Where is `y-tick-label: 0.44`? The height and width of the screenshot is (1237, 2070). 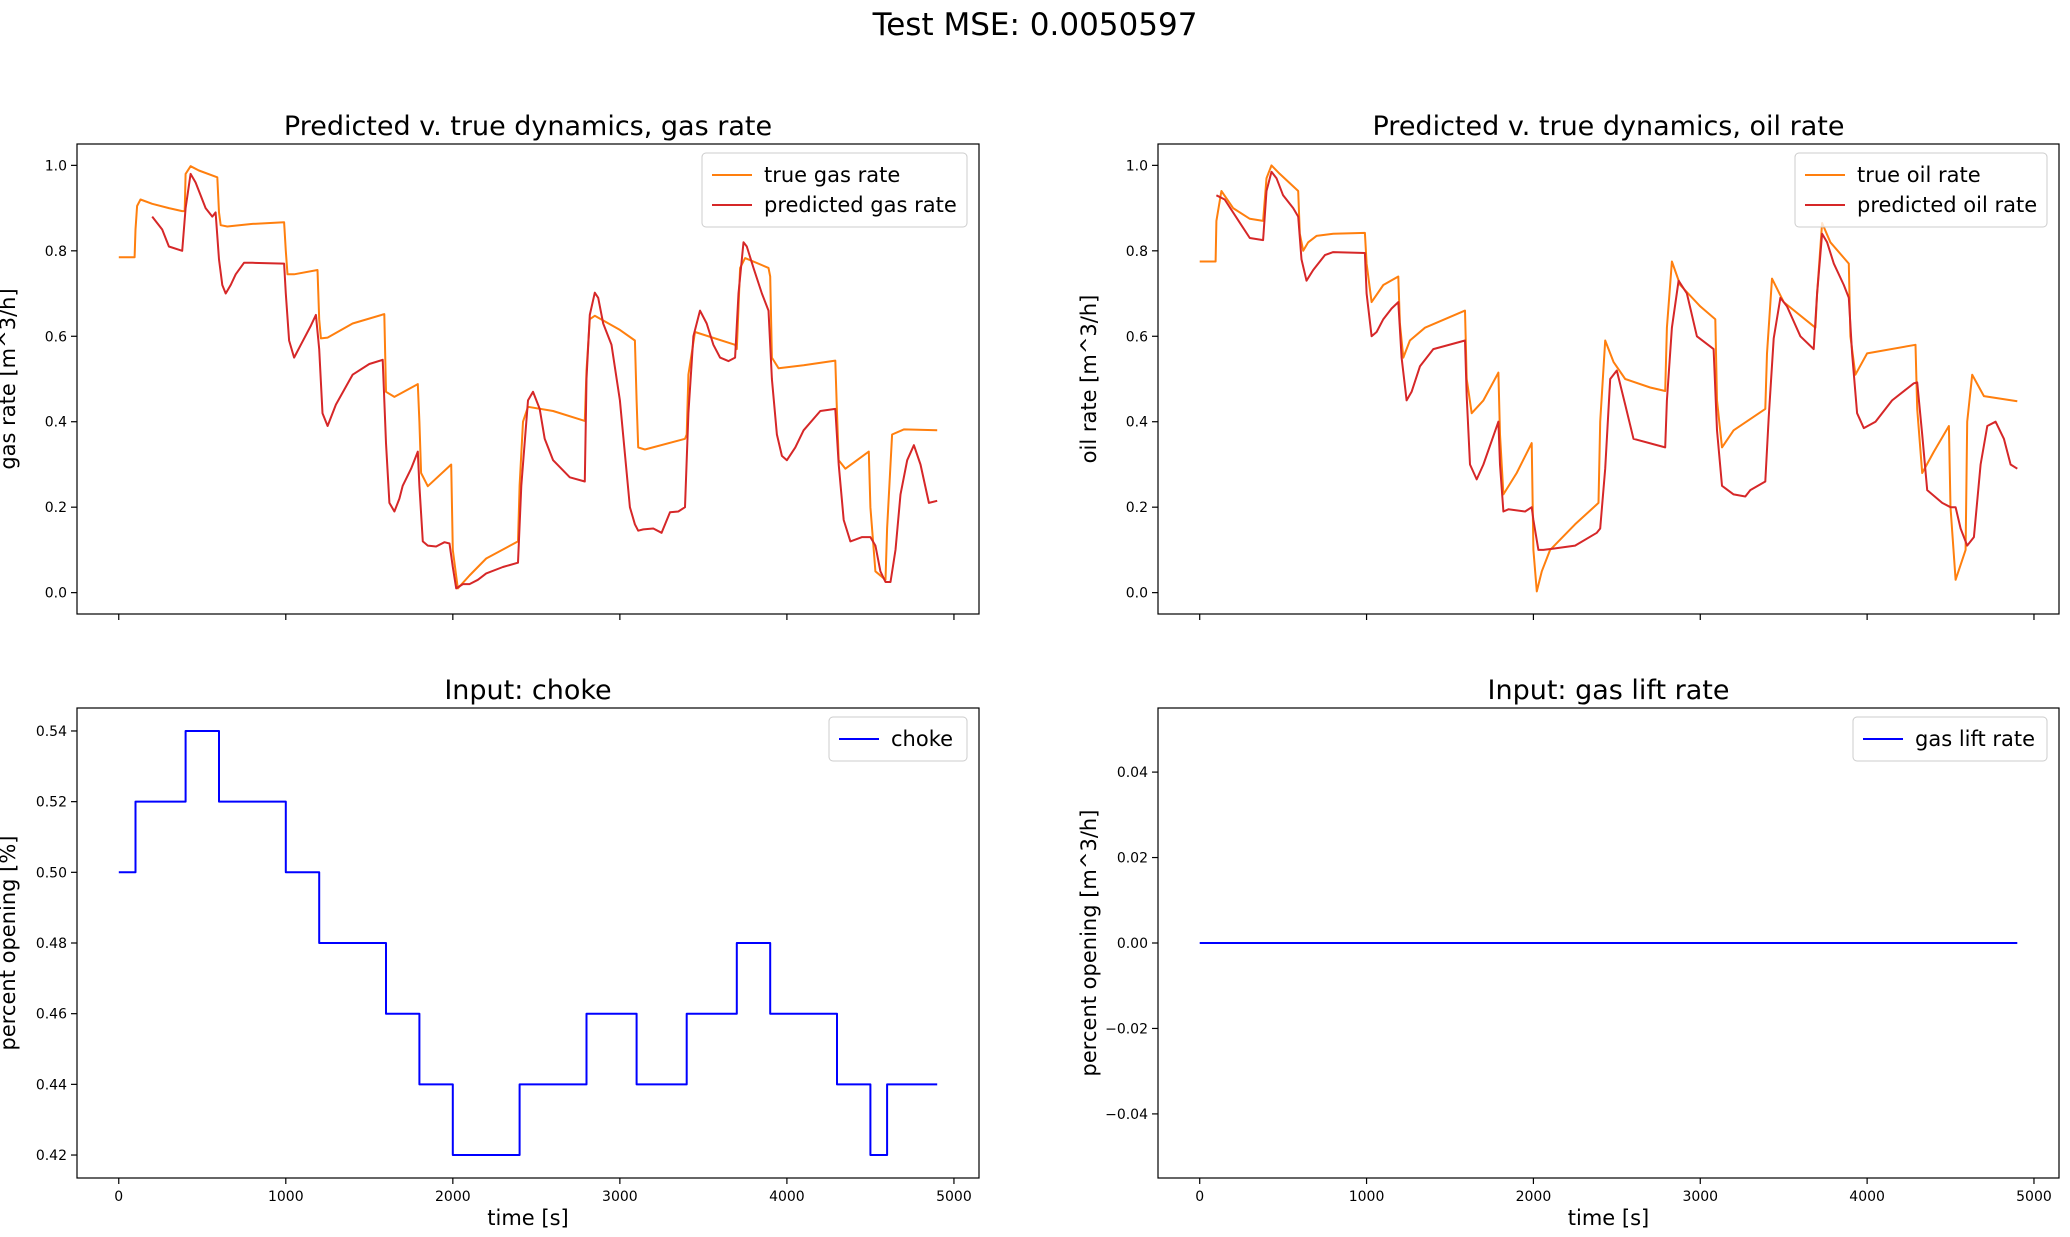 y-tick-label: 0.44 is located at coordinates (51, 1085).